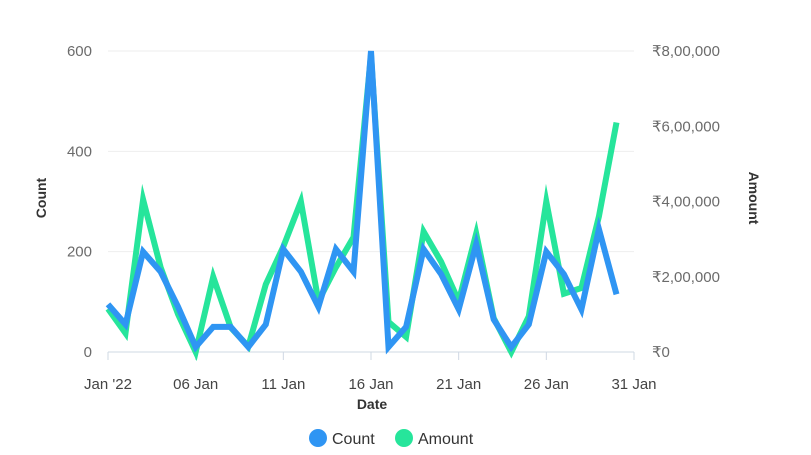 The height and width of the screenshot is (455, 811). Describe the element at coordinates (458, 384) in the screenshot. I see `x-tick-label: 21 Jan` at that location.